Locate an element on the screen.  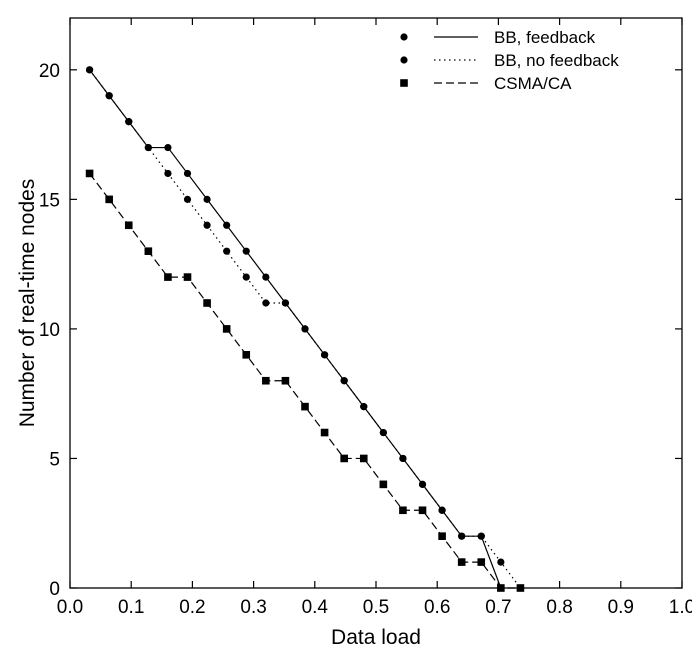
y-tick-label: 15 is located at coordinates (49, 200).